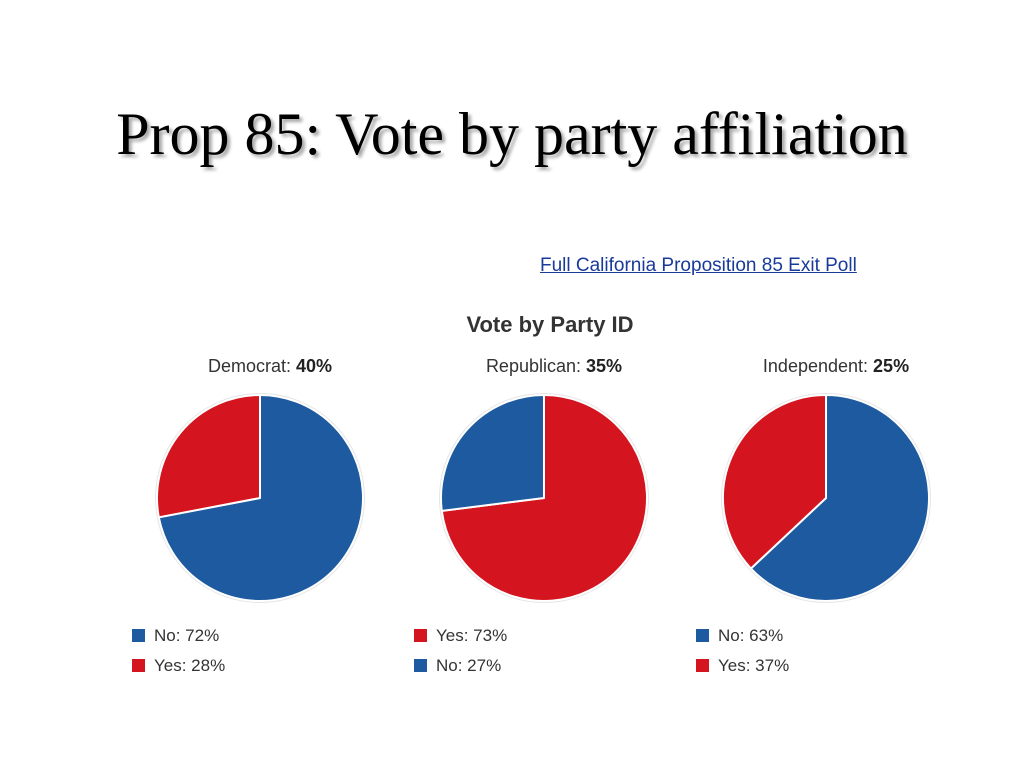 The image size is (1024, 768). Describe the element at coordinates (472, 635) in the screenshot. I see `legend-label: Yes: 73%` at that location.